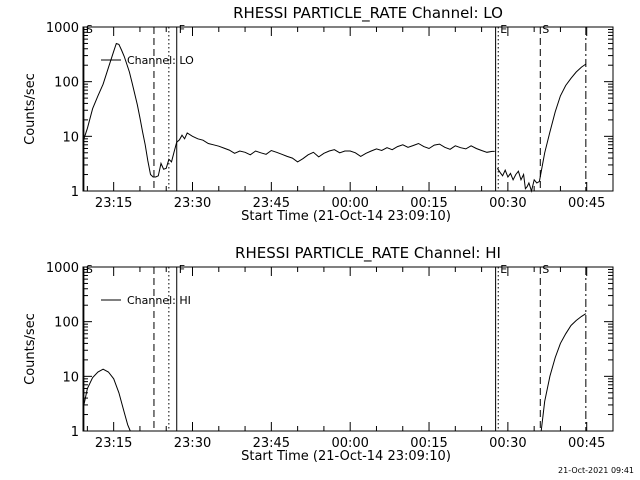 The image size is (640, 480). Describe the element at coordinates (159, 300) in the screenshot. I see `legend-entry: Channel: HI` at that location.